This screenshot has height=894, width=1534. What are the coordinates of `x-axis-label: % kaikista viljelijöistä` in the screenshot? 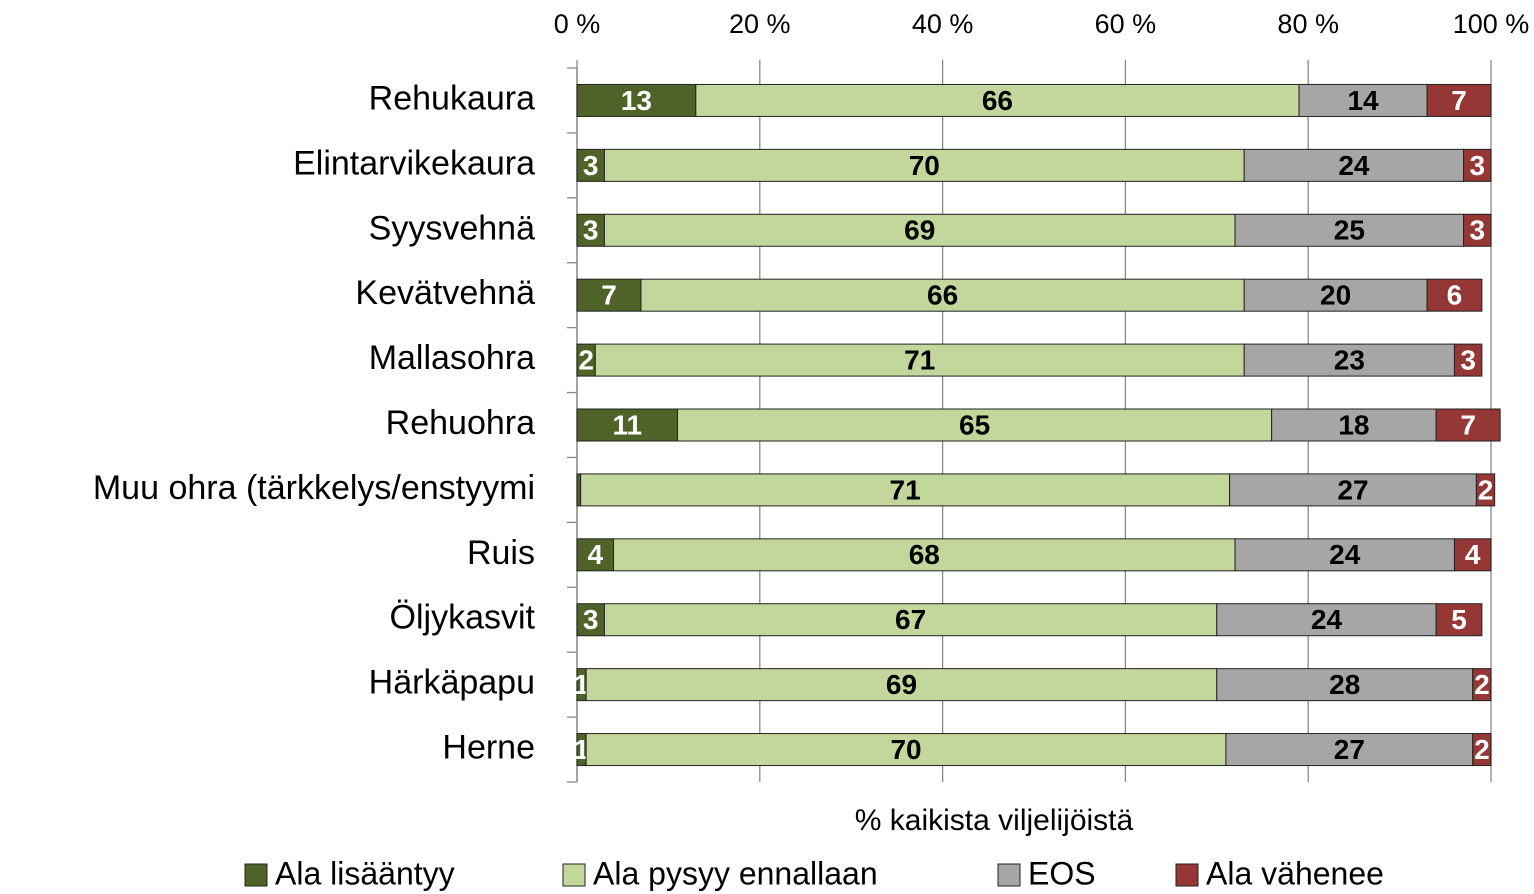 It's located at (994, 820).